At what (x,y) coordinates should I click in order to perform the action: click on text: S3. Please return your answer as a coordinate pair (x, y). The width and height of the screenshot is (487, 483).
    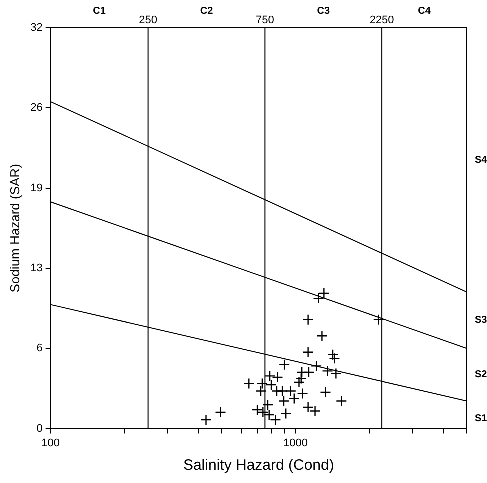
    Looking at the image, I should click on (481, 320).